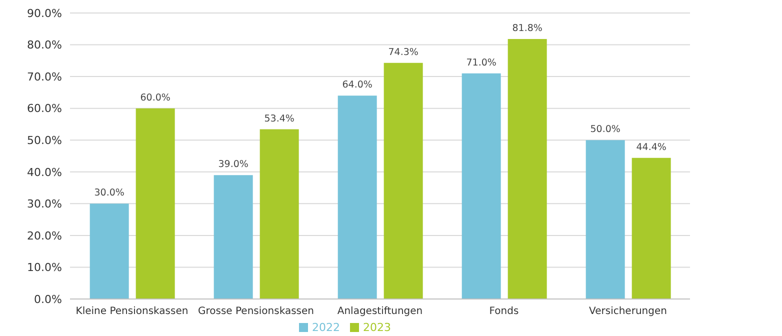 The height and width of the screenshot is (336, 782). What do you see at coordinates (132, 312) in the screenshot?
I see `x-tick-label: Kleine Pensionskassen` at bounding box center [132, 312].